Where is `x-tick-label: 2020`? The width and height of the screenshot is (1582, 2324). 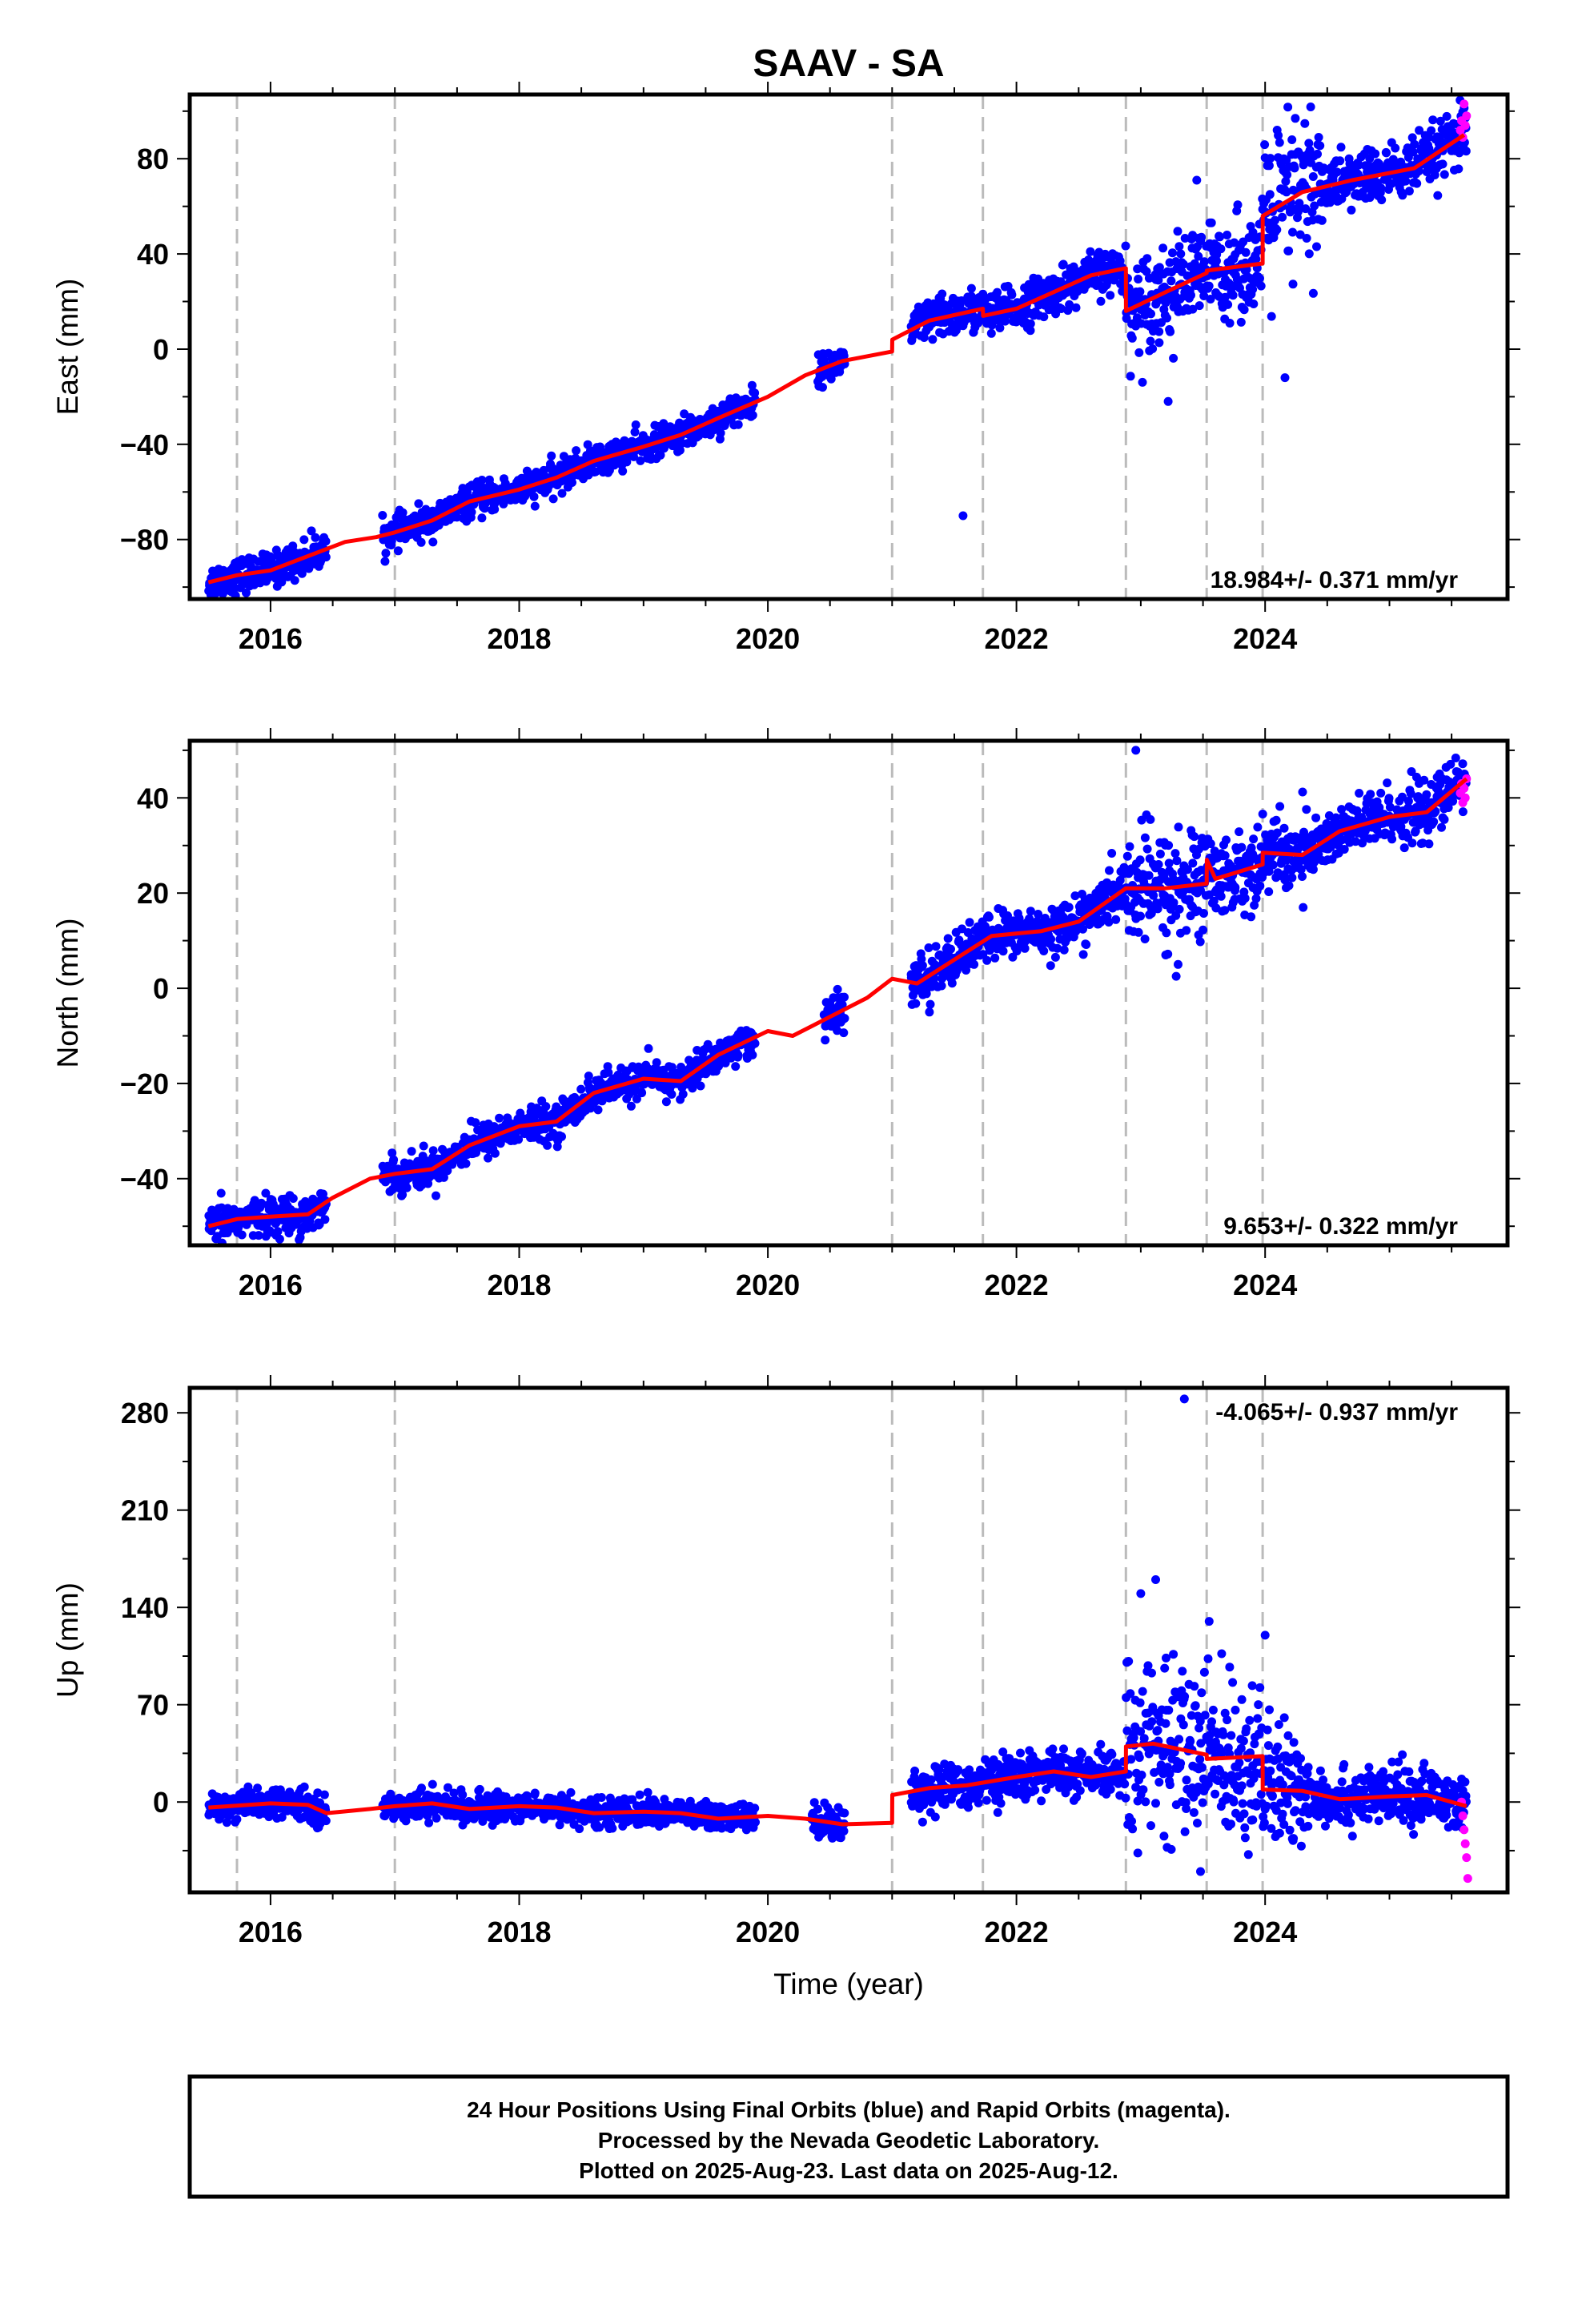
x-tick-label: 2020 is located at coordinates (768, 638).